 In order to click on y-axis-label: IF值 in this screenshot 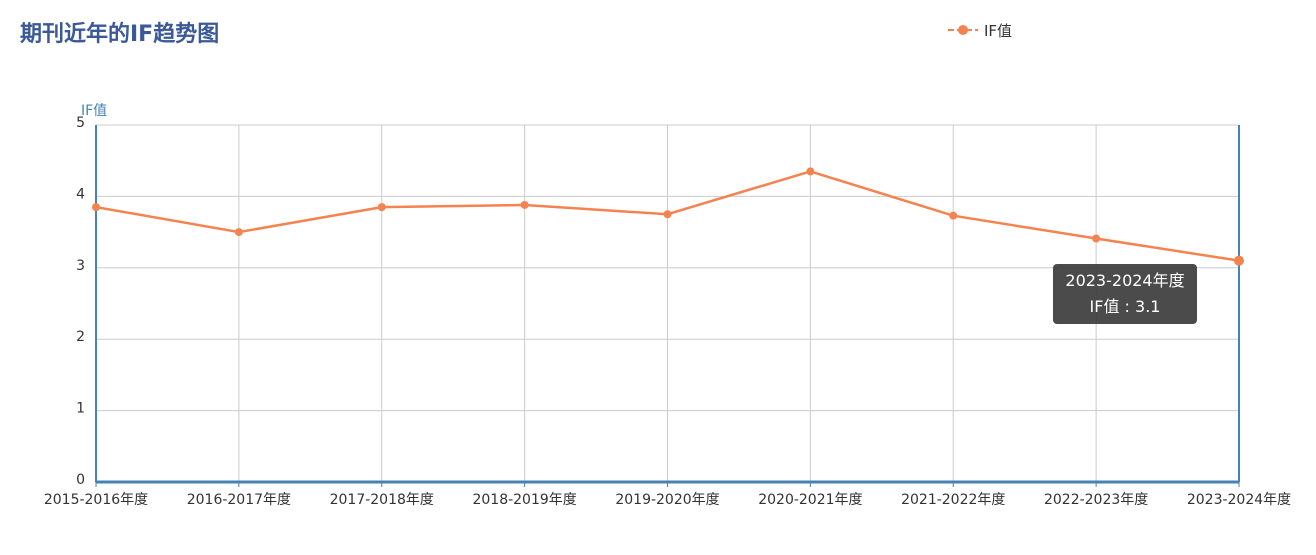, I will do `click(94, 111)`.